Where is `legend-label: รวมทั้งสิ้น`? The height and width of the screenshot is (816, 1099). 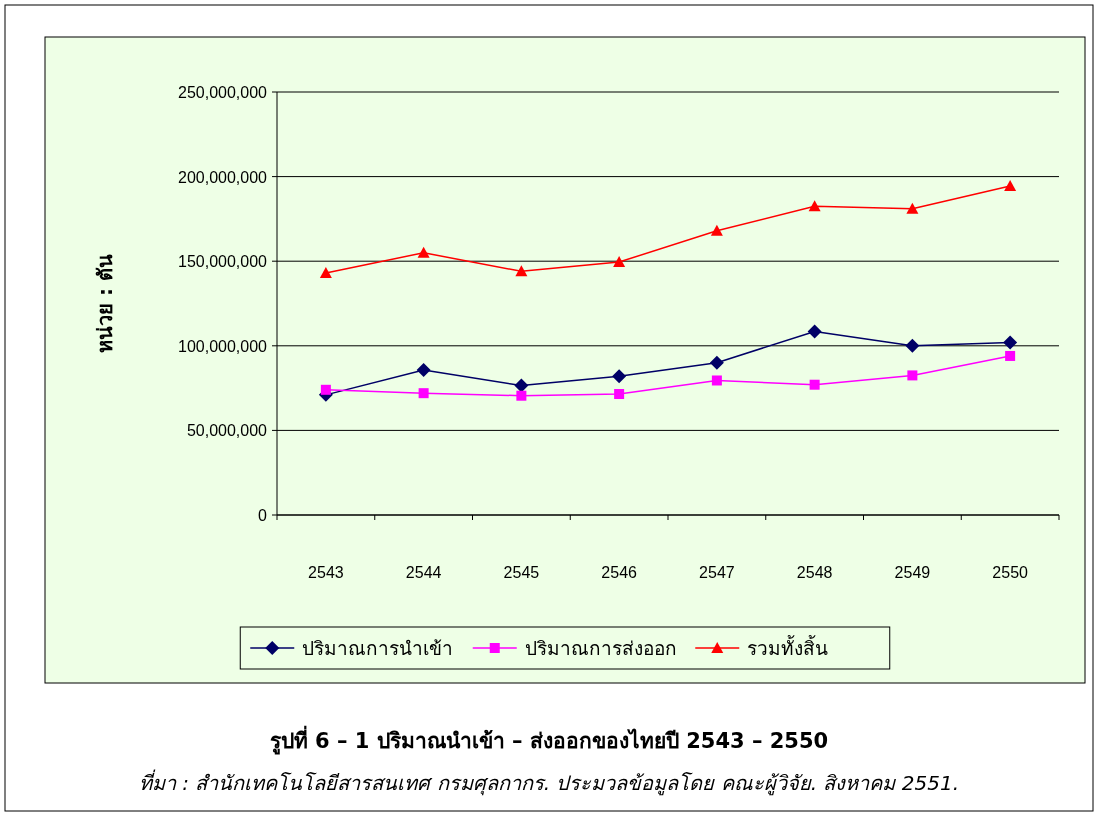 legend-label: รวมทั้งสิ้น is located at coordinates (788, 647).